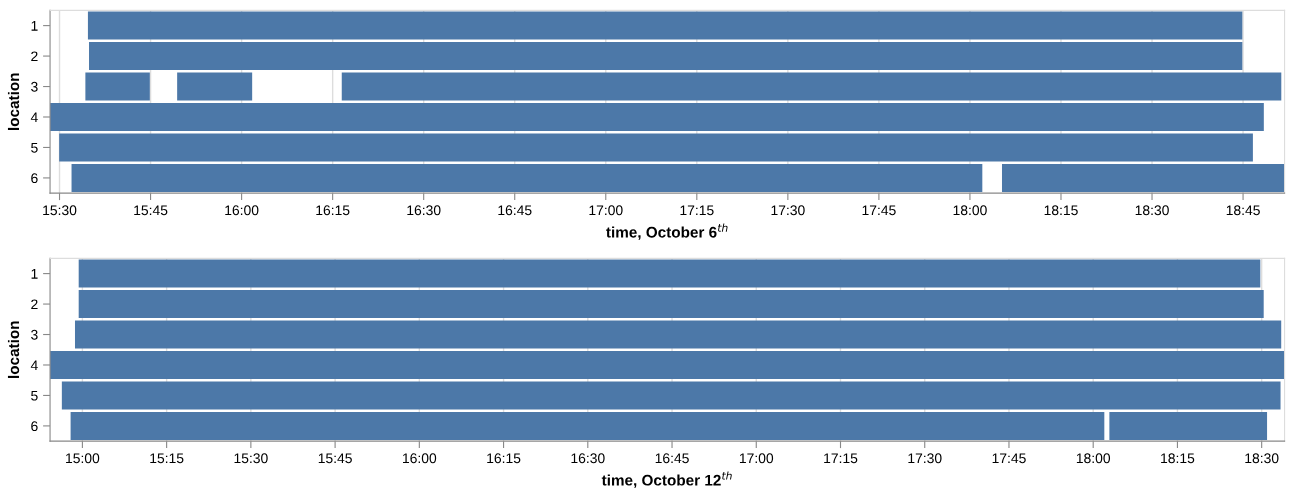 This screenshot has width=1290, height=494. Describe the element at coordinates (1243, 210) in the screenshot. I see `x-tick-label: 18:45` at that location.